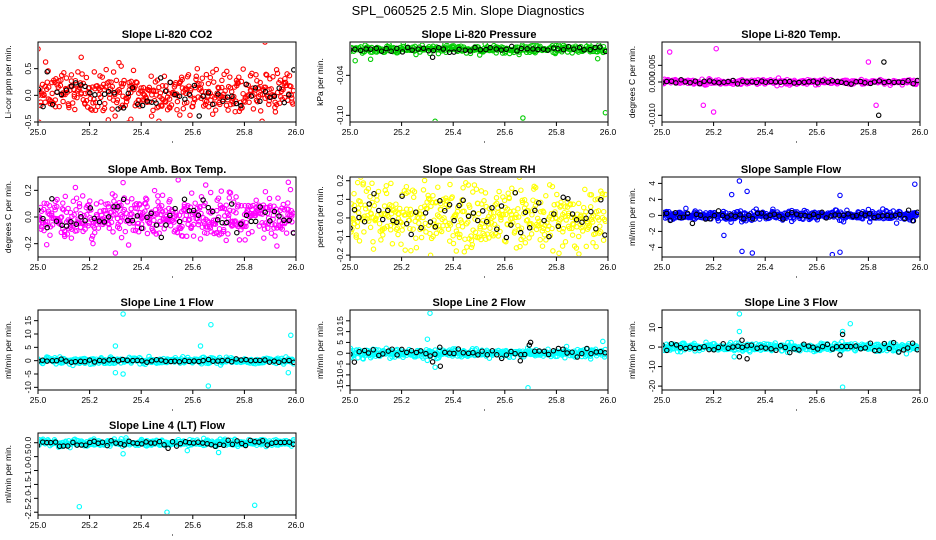 The image size is (936, 540). Describe the element at coordinates (652, 199) in the screenshot. I see `y-tick-label: 2` at that location.